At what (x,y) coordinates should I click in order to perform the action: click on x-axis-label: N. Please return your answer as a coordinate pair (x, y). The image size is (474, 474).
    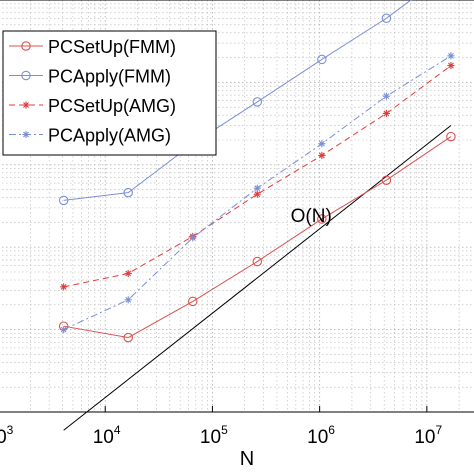
    Looking at the image, I should click on (247, 459).